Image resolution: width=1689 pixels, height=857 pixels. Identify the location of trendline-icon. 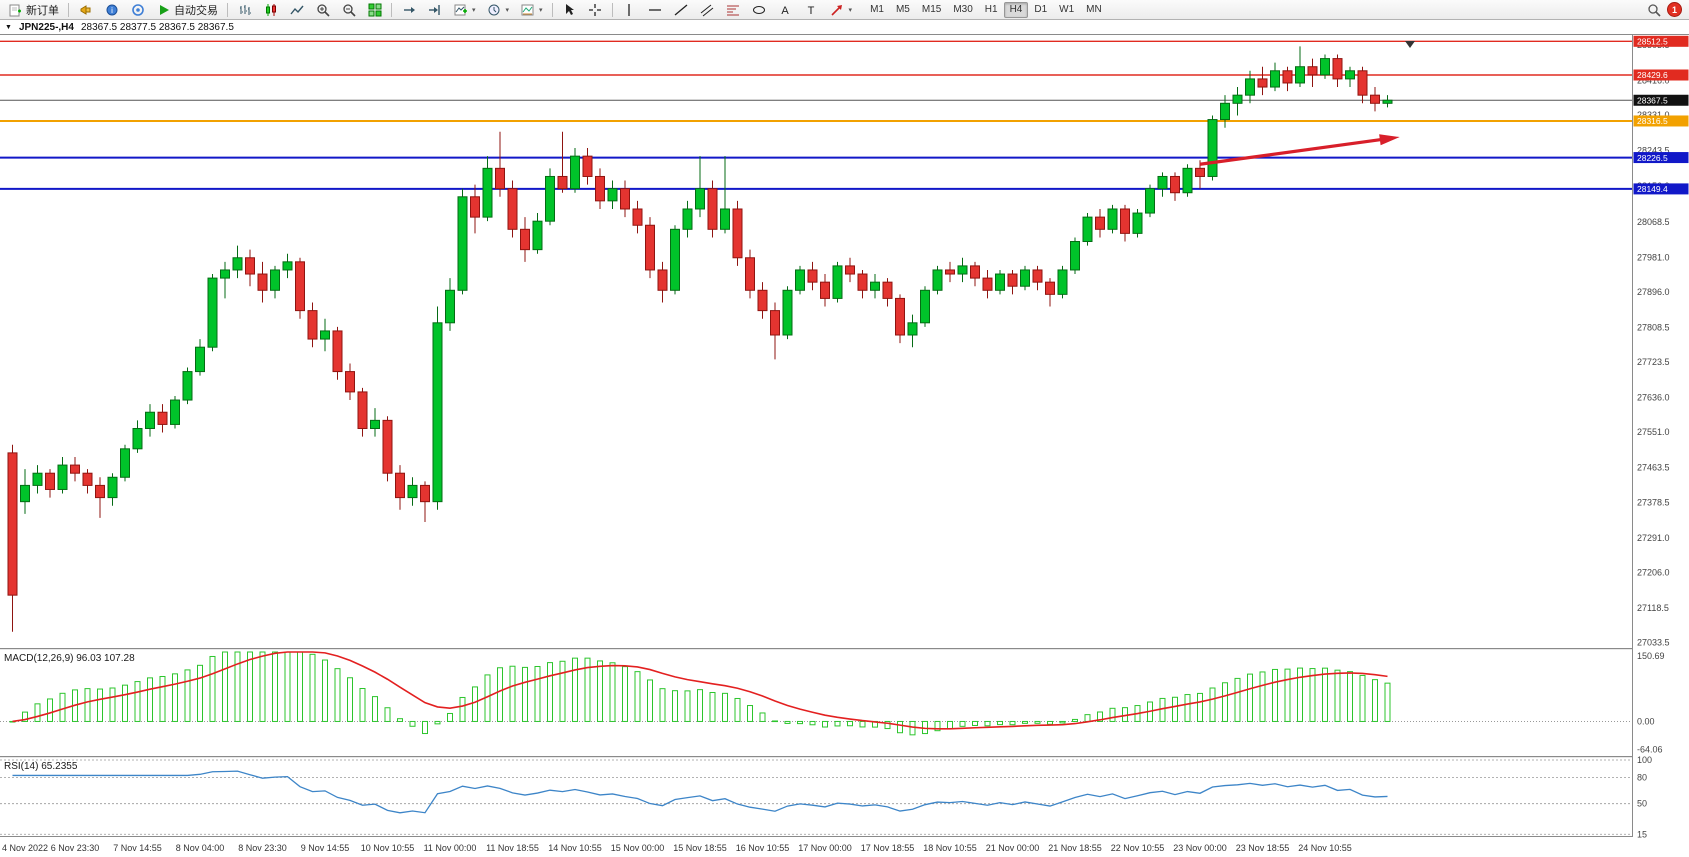
(681, 9).